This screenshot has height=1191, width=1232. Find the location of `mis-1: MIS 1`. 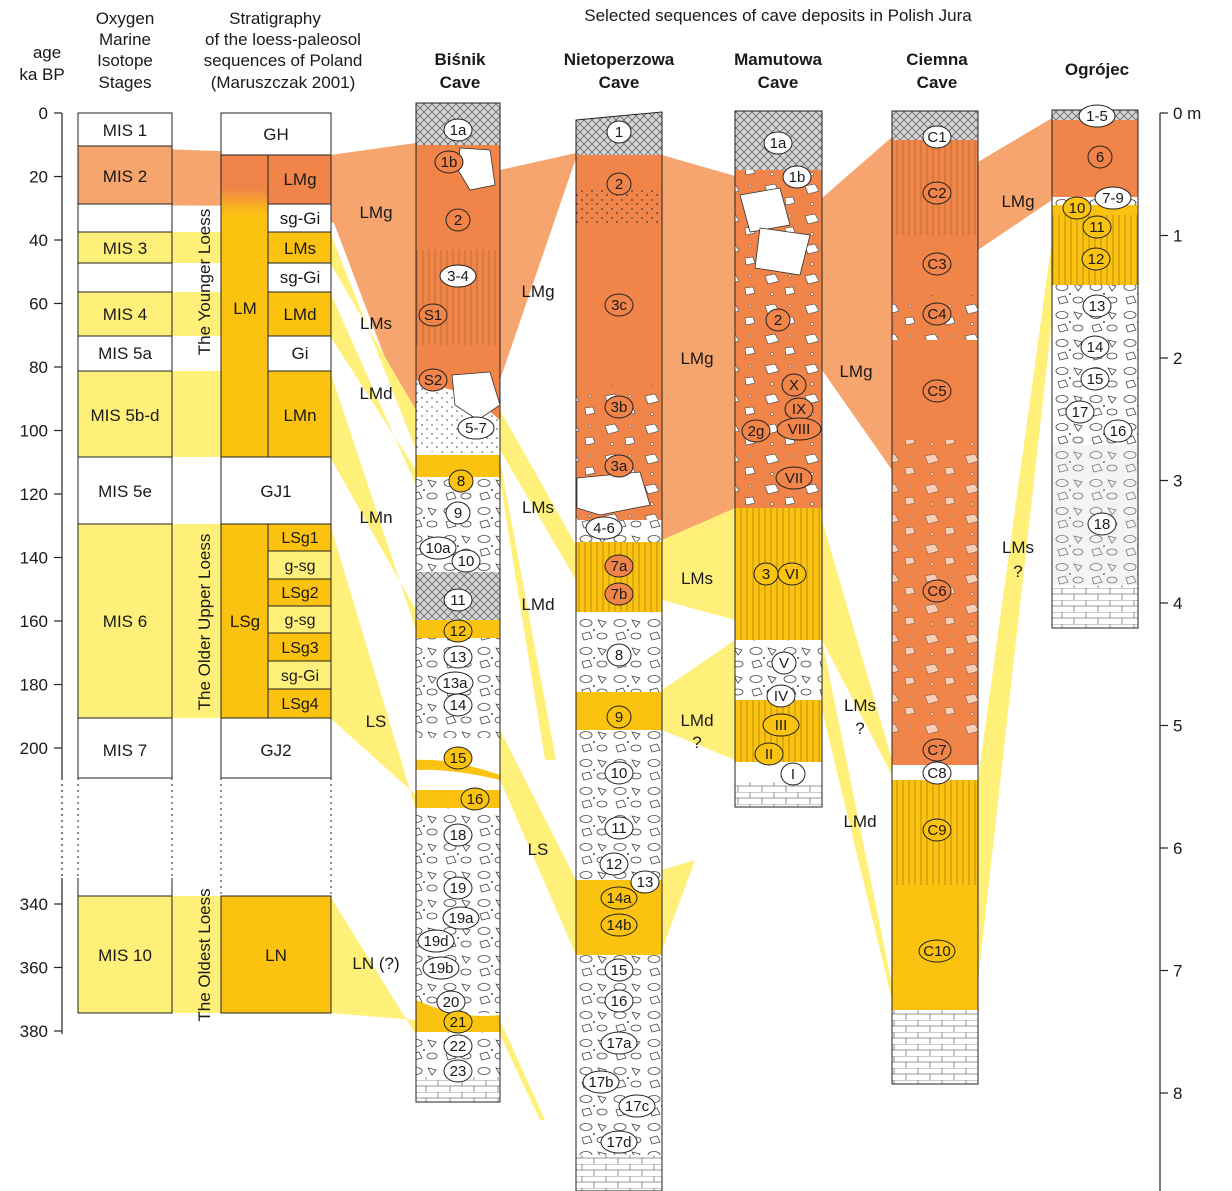

mis-1: MIS 1 is located at coordinates (125, 130).